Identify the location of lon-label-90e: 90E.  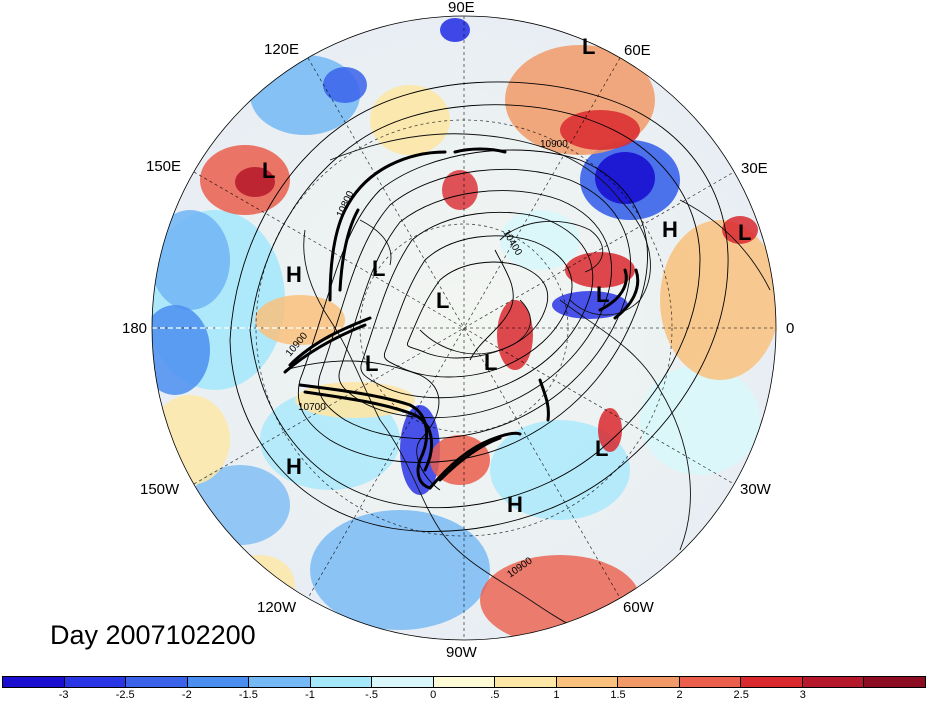
(461, 8).